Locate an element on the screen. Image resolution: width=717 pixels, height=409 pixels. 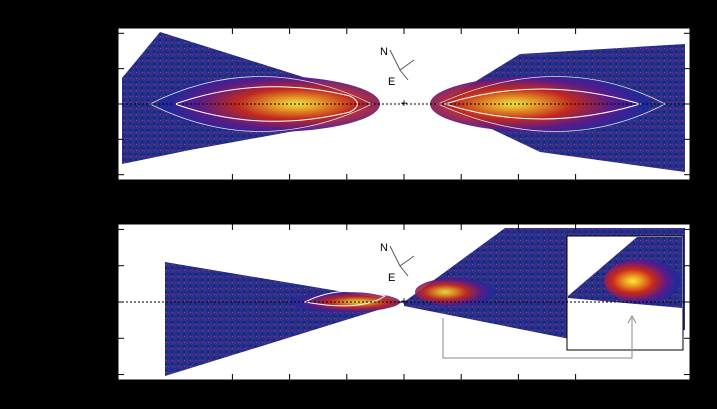
inset-core is located at coordinates (642, 281).